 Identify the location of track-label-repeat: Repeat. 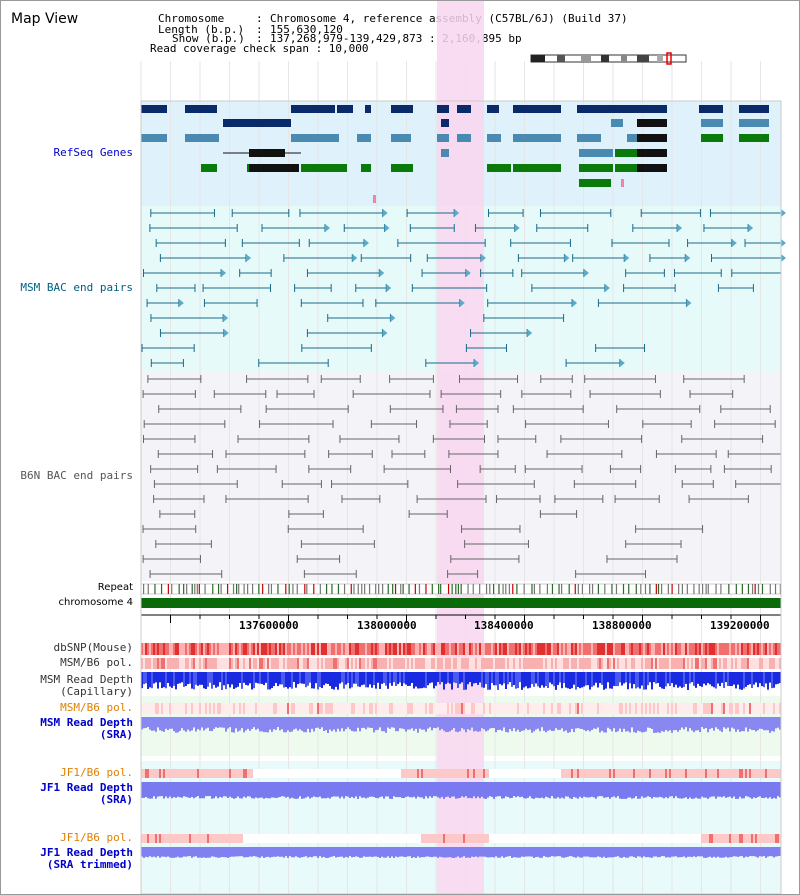
(115, 587).